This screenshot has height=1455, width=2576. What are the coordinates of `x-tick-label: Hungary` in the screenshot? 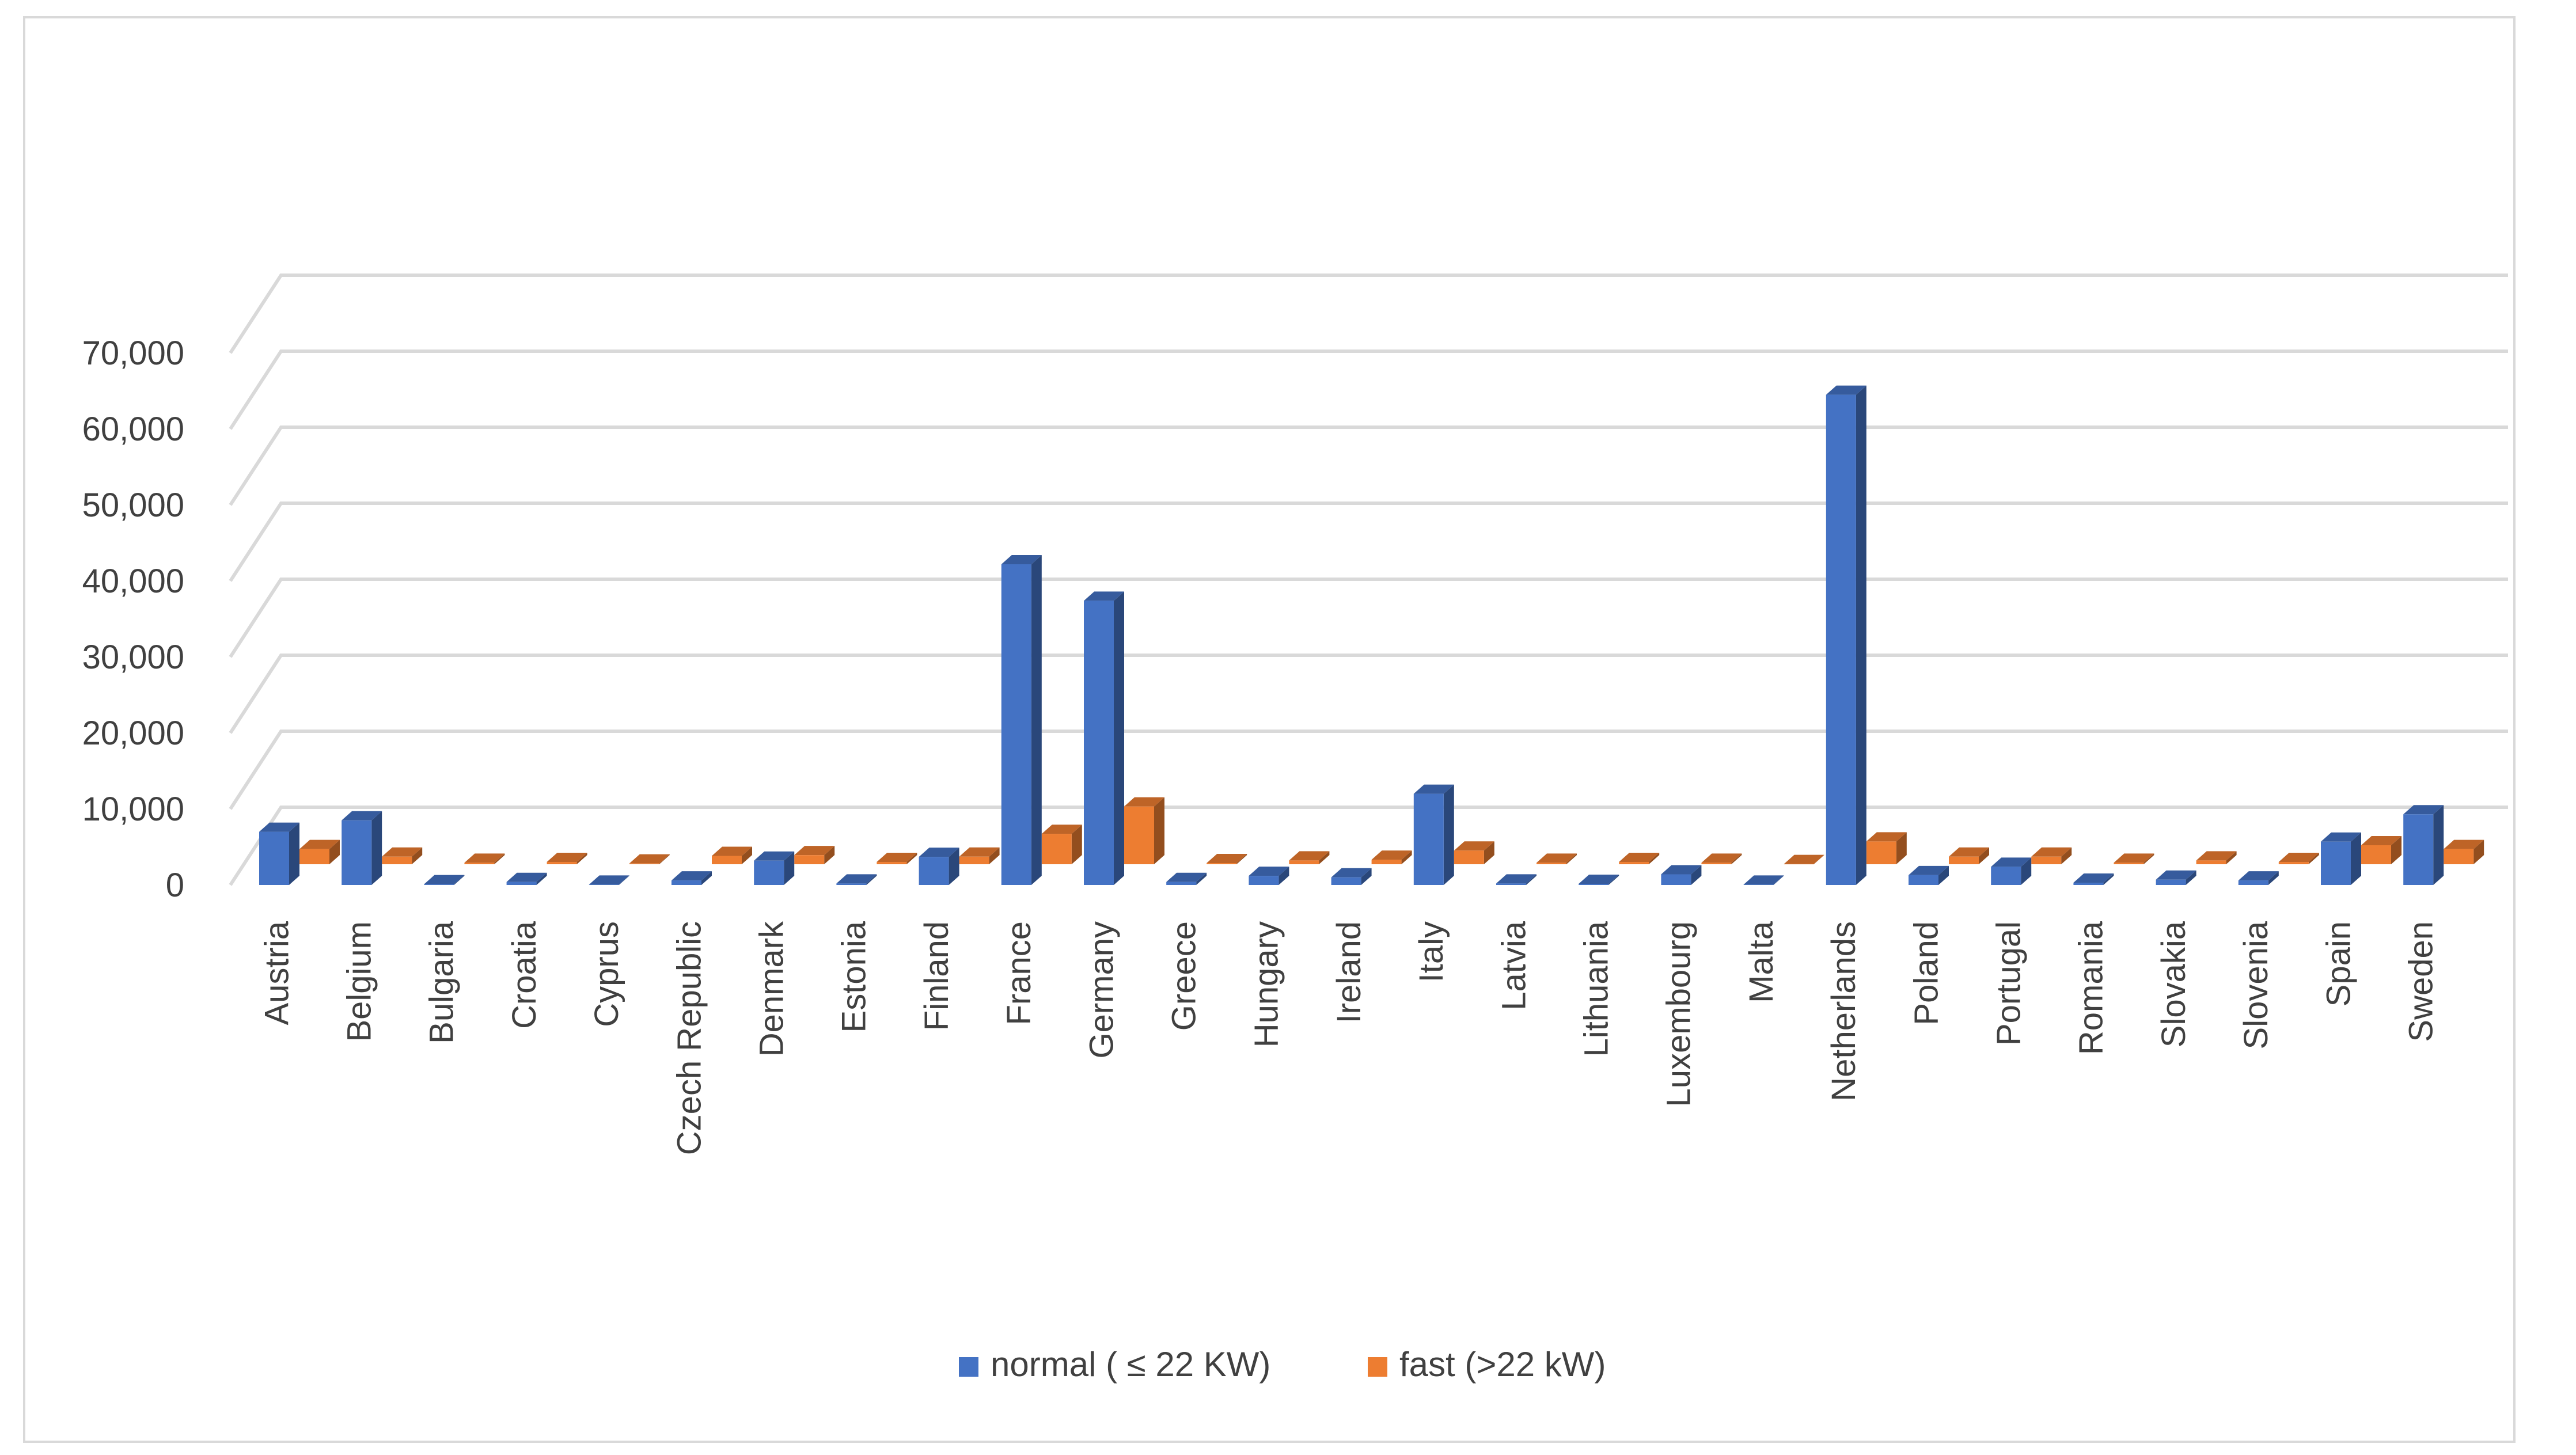 It's located at (1266, 984).